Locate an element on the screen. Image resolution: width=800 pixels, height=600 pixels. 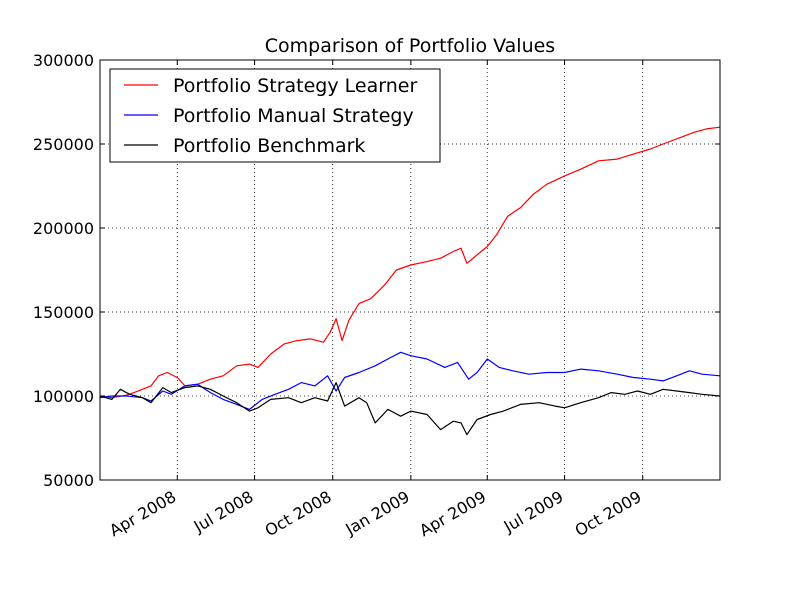
x-tick-label: Oct 2008 is located at coordinates (298, 513).